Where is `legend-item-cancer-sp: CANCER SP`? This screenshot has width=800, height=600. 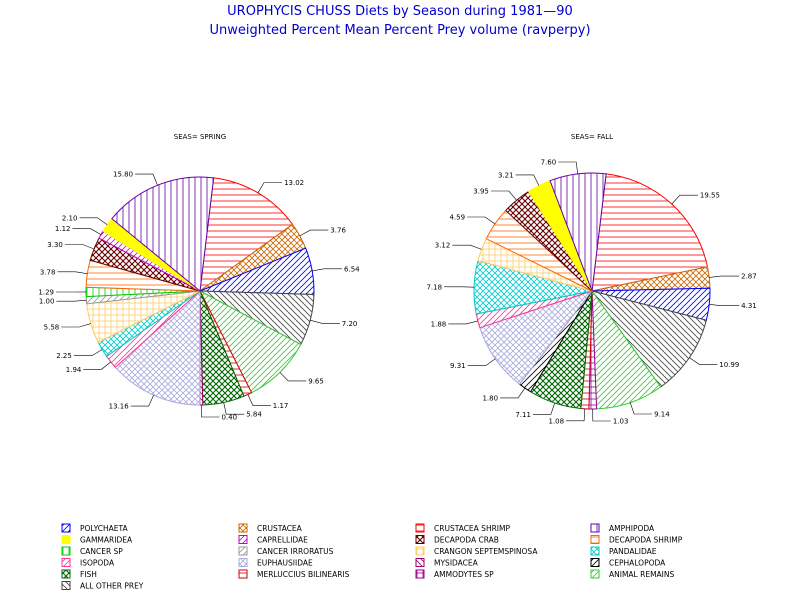 legend-item-cancer-sp: CANCER SP is located at coordinates (92, 551).